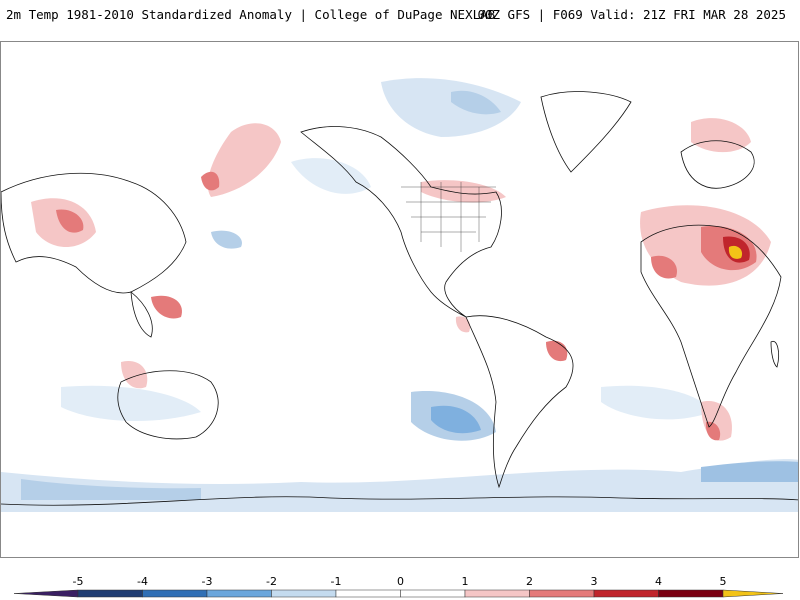  Describe the element at coordinates (448, 217) in the screenshot. I see `state-borders` at that location.